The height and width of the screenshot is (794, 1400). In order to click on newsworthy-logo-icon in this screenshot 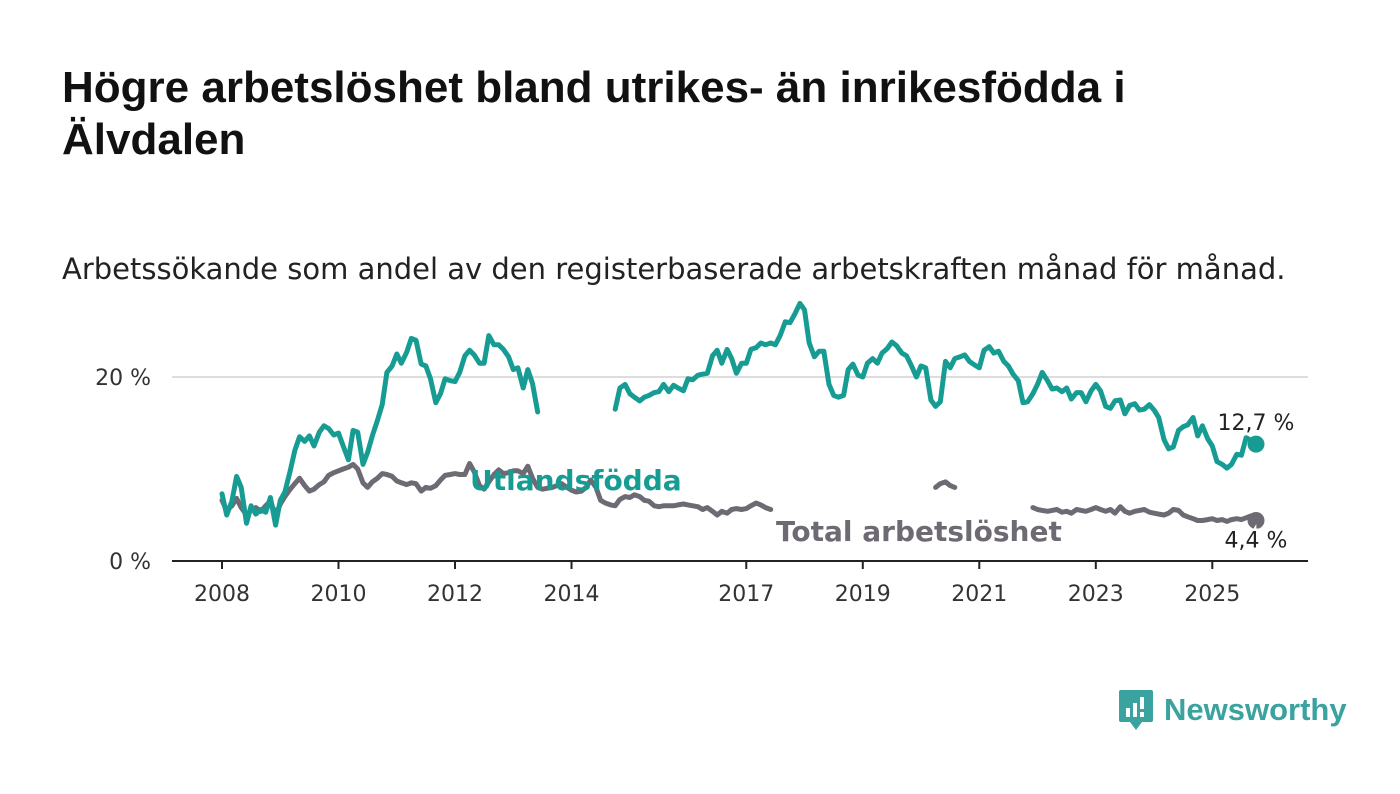, I will do `click(1136, 710)`.